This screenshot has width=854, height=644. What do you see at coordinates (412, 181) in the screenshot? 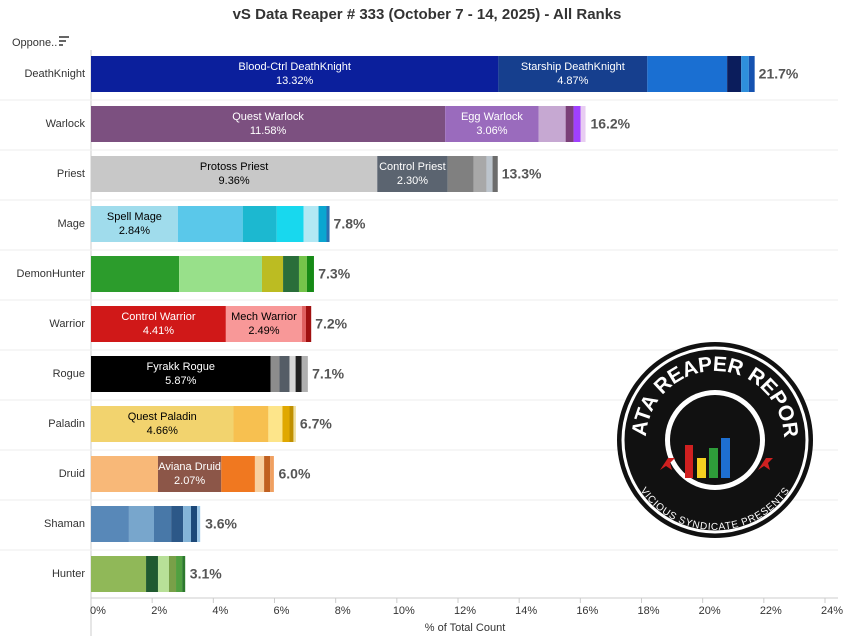
I see `segment-value-label: 2.30%` at bounding box center [412, 181].